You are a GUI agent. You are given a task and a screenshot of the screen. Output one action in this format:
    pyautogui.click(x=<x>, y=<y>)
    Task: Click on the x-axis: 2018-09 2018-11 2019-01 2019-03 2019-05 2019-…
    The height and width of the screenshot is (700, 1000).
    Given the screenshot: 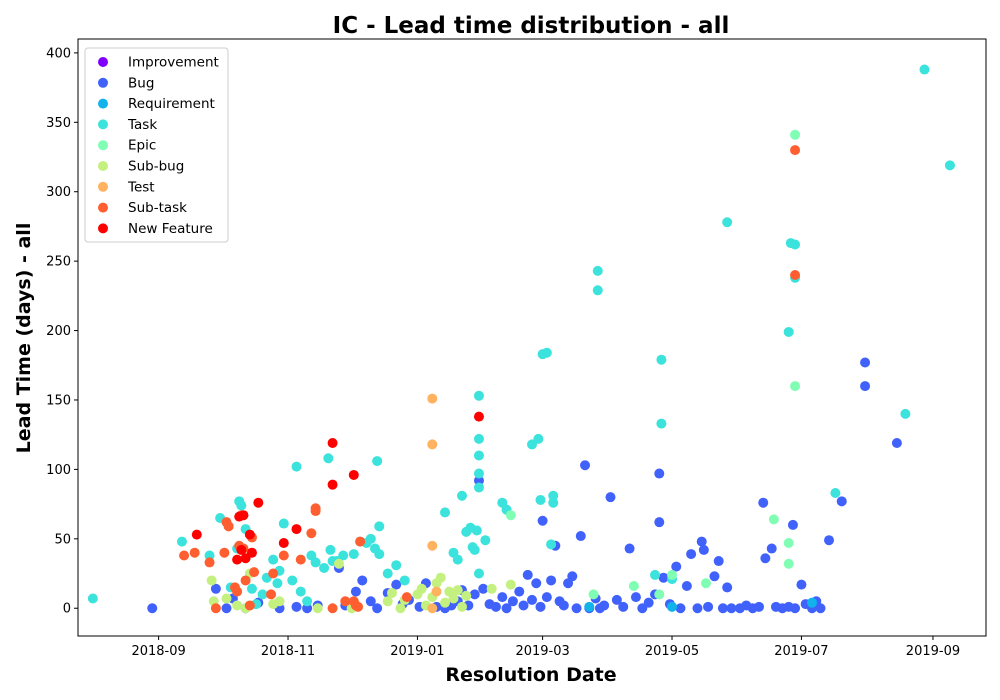 What is the action you would take?
    pyautogui.click(x=545, y=647)
    